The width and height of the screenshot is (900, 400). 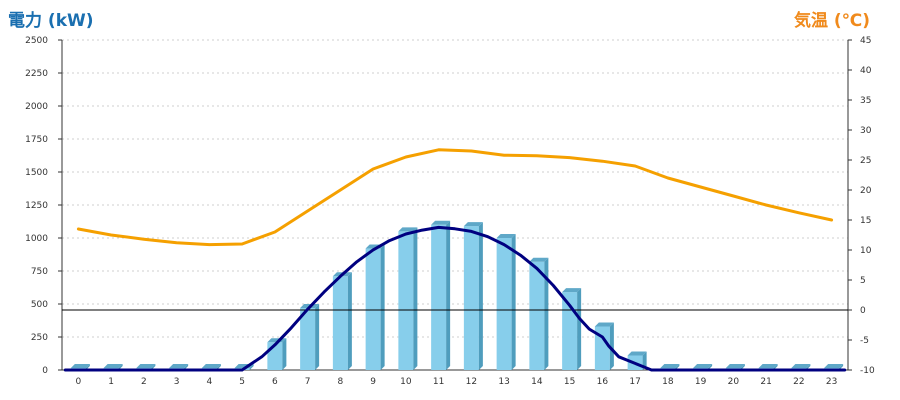 What do you see at coordinates (242, 382) in the screenshot?
I see `x-tick-label: 5` at bounding box center [242, 382].